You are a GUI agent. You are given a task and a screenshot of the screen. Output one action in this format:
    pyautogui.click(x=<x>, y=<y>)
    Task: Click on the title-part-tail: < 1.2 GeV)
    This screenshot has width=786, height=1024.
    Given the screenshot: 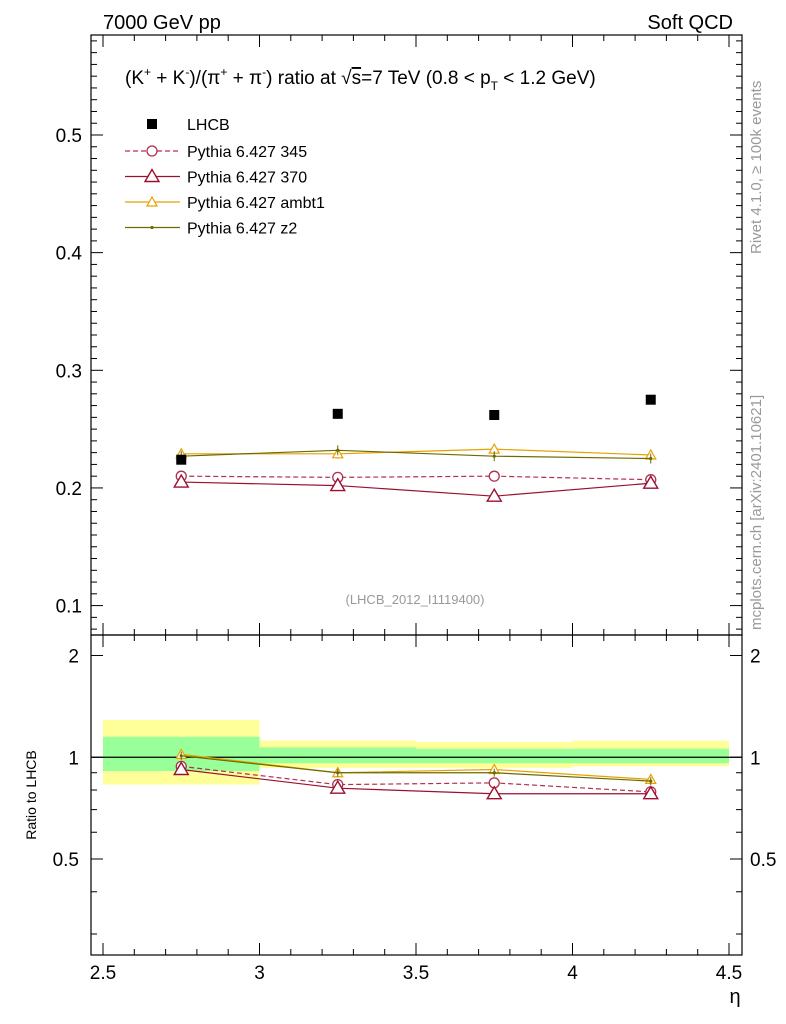 What is the action you would take?
    pyautogui.click(x=547, y=78)
    